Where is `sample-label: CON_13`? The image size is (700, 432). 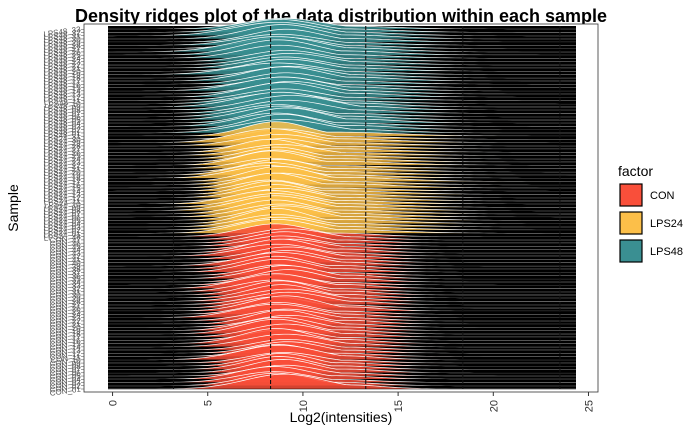
sample-label: CON_13 is located at coordinates (65, 352).